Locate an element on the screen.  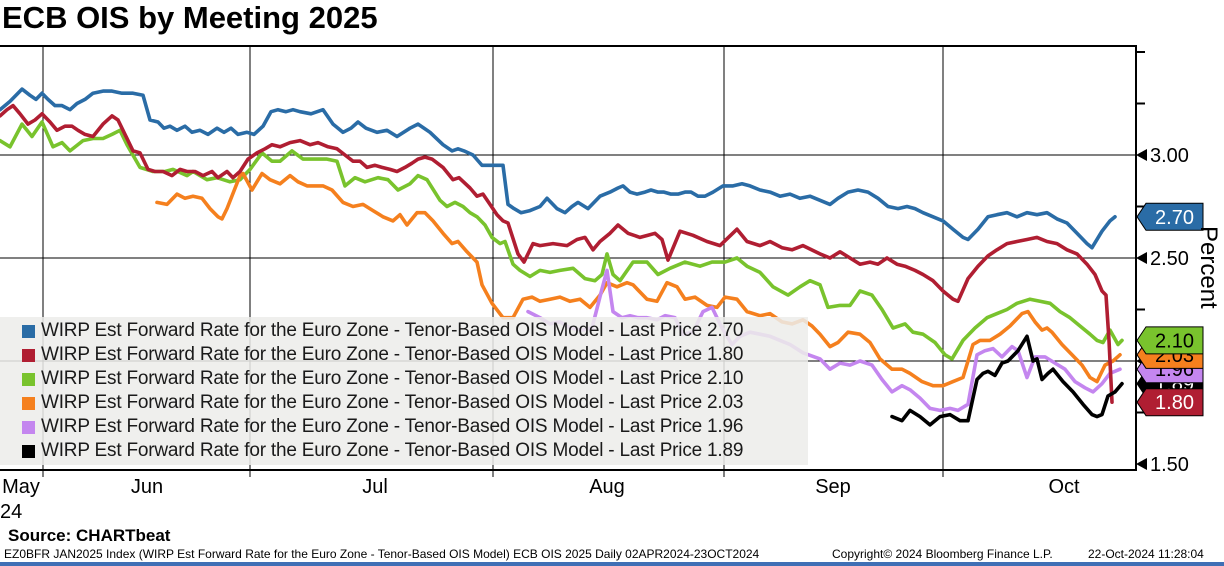
x-axis-label-sep: Sep is located at coordinates (833, 487).